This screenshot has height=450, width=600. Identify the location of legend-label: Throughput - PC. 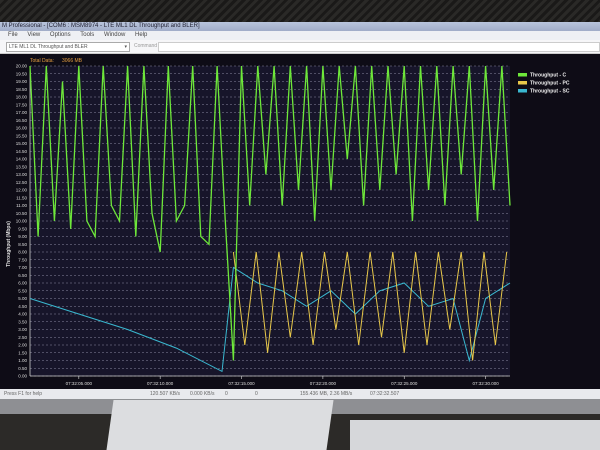
(550, 84).